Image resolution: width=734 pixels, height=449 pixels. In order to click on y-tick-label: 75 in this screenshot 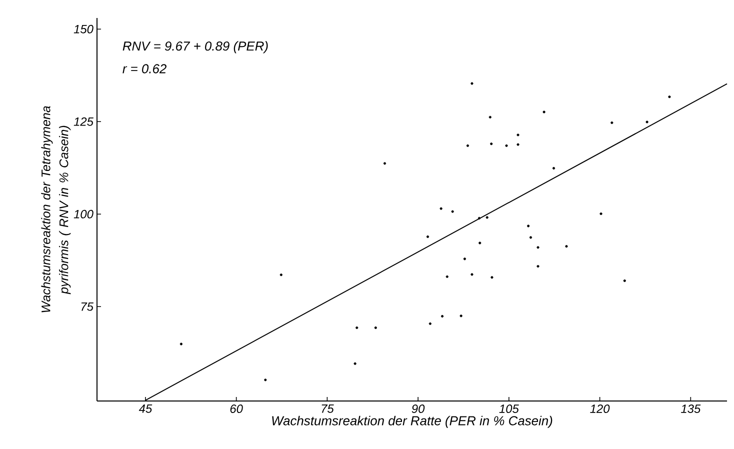, I will do `click(87, 306)`.